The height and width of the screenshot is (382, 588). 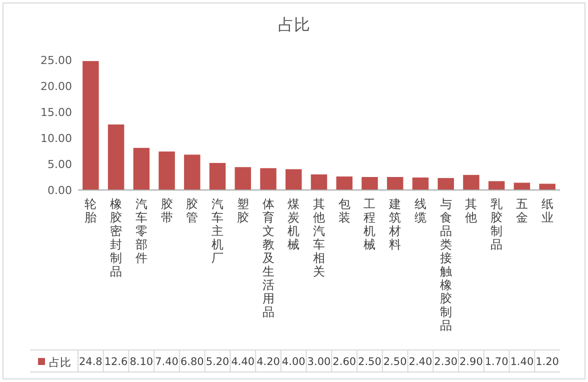 What do you see at coordinates (344, 210) in the screenshot?
I see `x-tick-label: 包装` at bounding box center [344, 210].